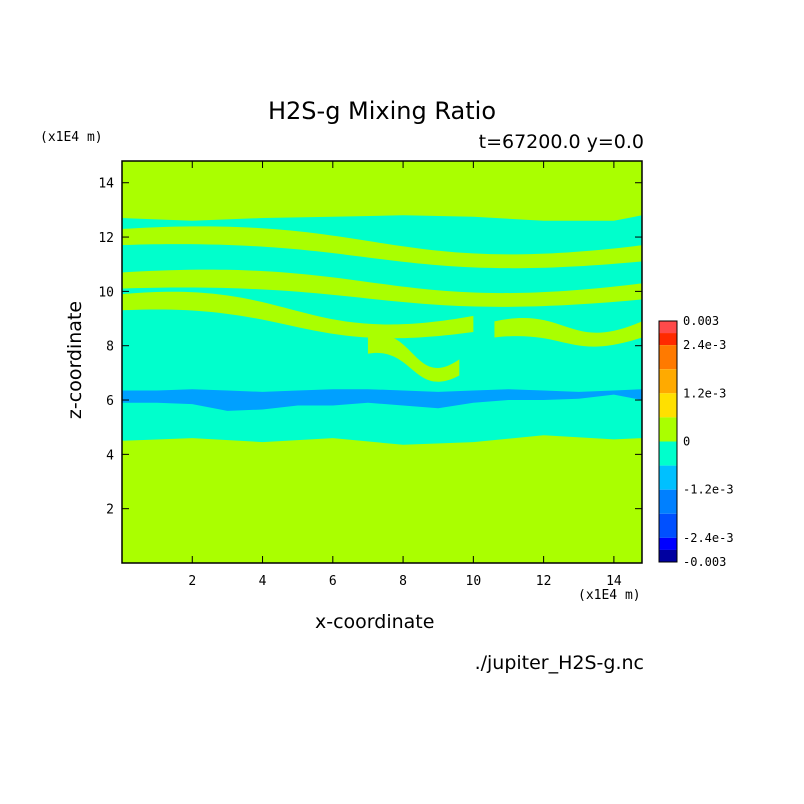  What do you see at coordinates (704, 345) in the screenshot?
I see `colorbar-tick-label: 2.4e-3` at bounding box center [704, 345].